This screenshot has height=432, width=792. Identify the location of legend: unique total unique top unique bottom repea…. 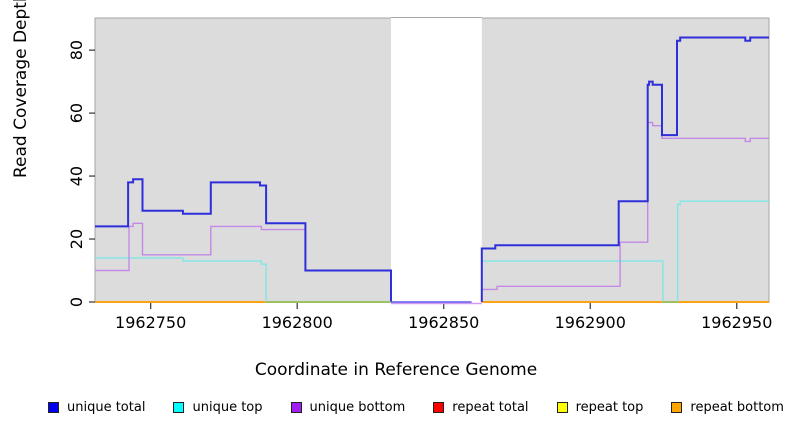
(416, 407).